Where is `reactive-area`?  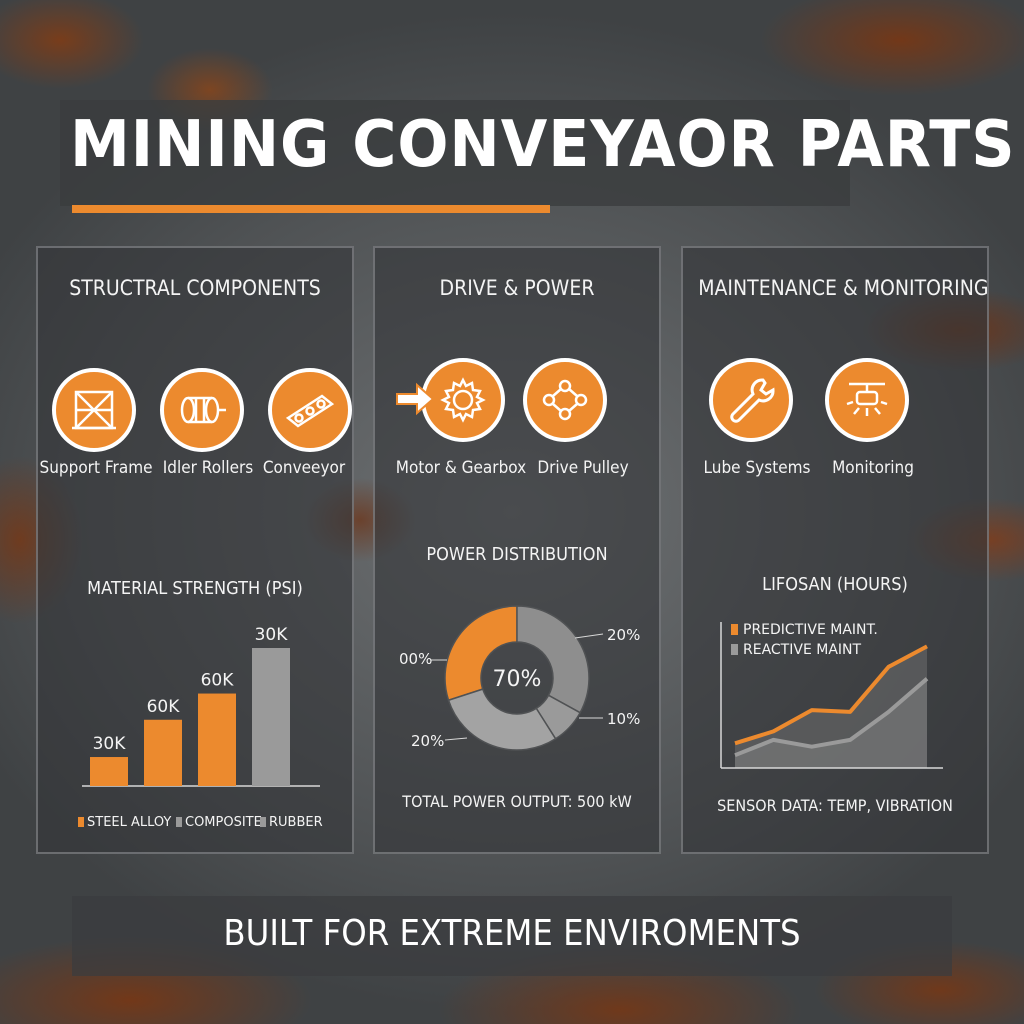
reactive-area is located at coordinates (831, 723).